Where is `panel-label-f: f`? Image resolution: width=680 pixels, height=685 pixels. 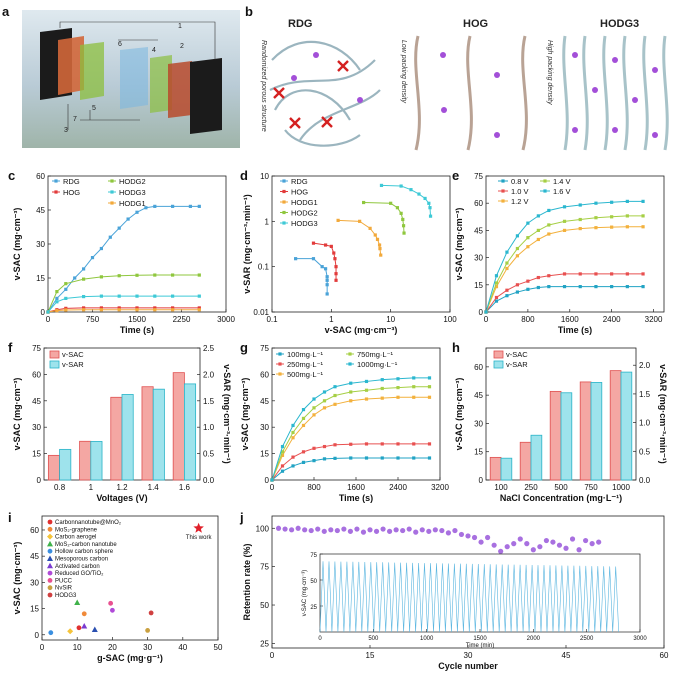
panel-label-f: f is located at coordinates (10, 347).